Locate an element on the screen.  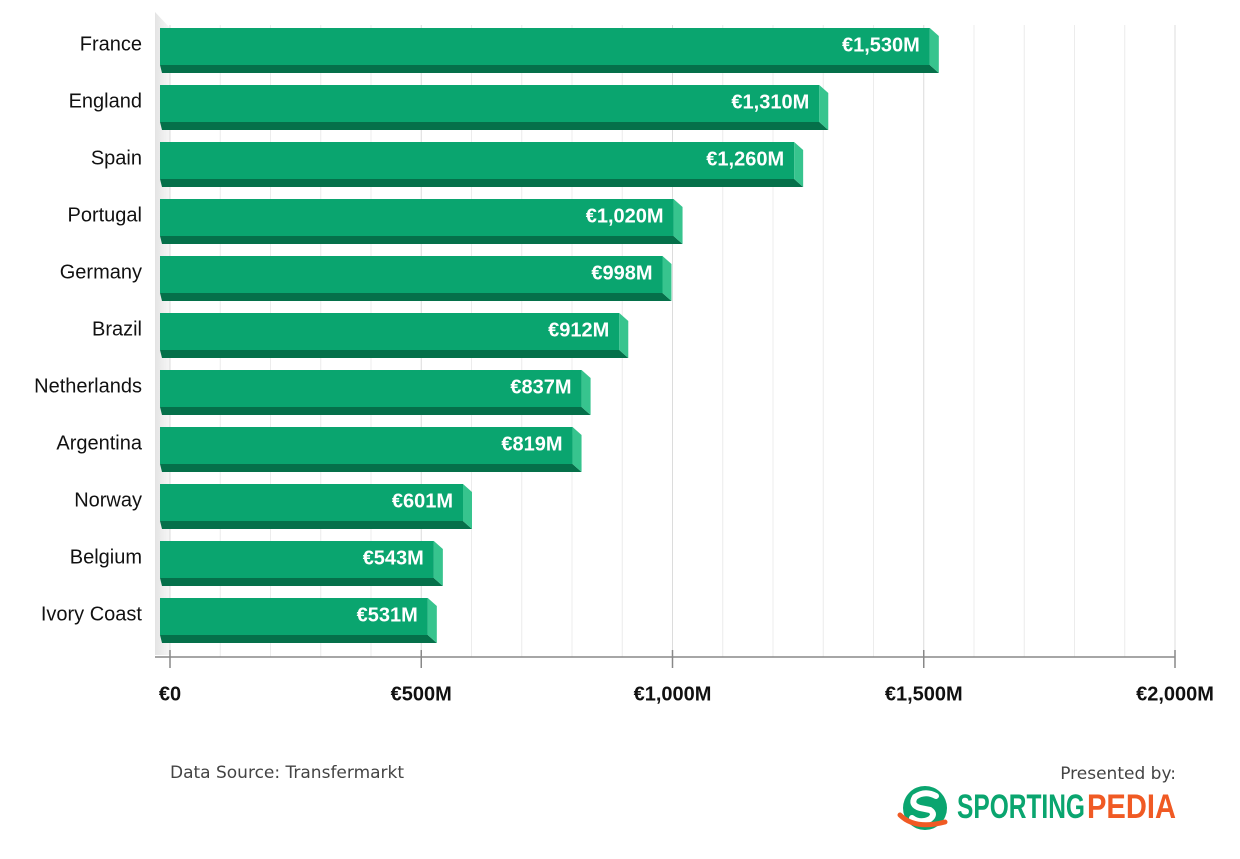
x-tick-label: €500M is located at coordinates (421, 694).